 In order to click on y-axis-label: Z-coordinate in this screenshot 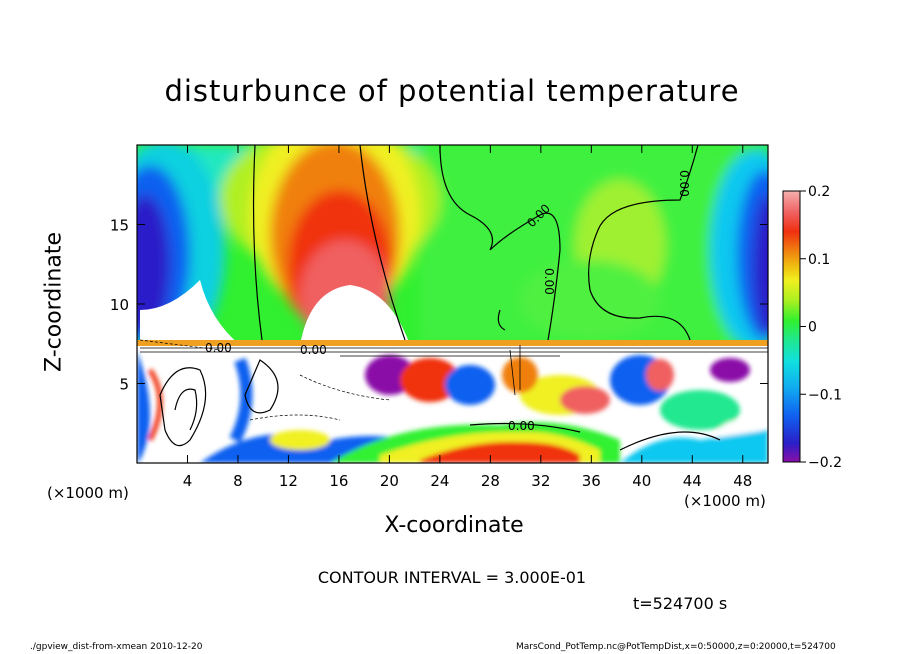, I will do `click(54, 302)`.